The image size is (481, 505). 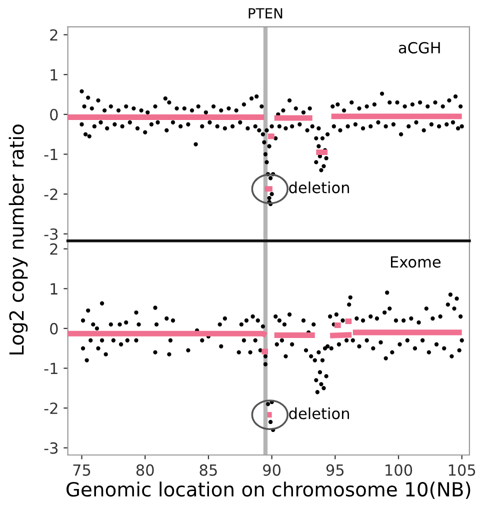 I want to click on x-tick-label: 100, so click(x=399, y=470).